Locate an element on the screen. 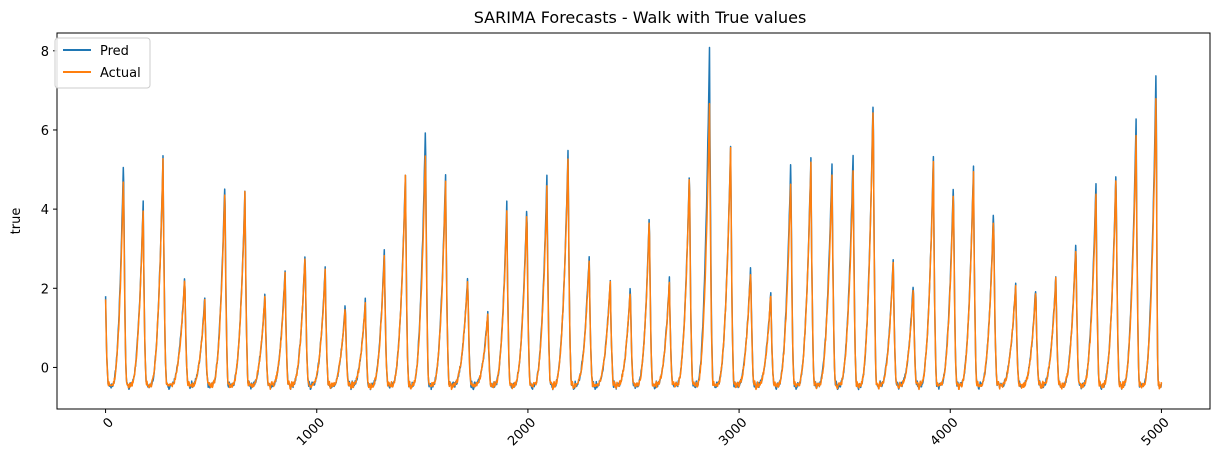 The width and height of the screenshot is (1224, 464). y-tick-label: 2 is located at coordinates (45, 289).